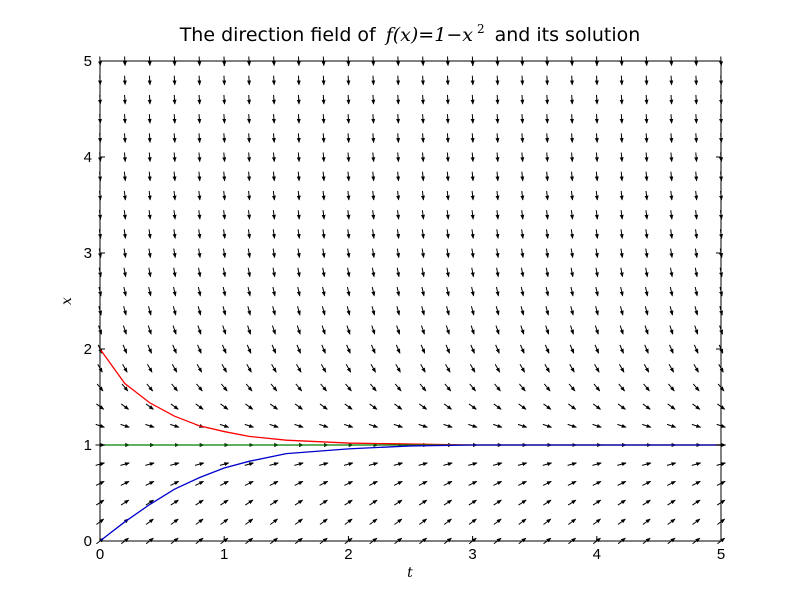 The image size is (800, 600). I want to click on x-tick-label: 3, so click(472, 554).